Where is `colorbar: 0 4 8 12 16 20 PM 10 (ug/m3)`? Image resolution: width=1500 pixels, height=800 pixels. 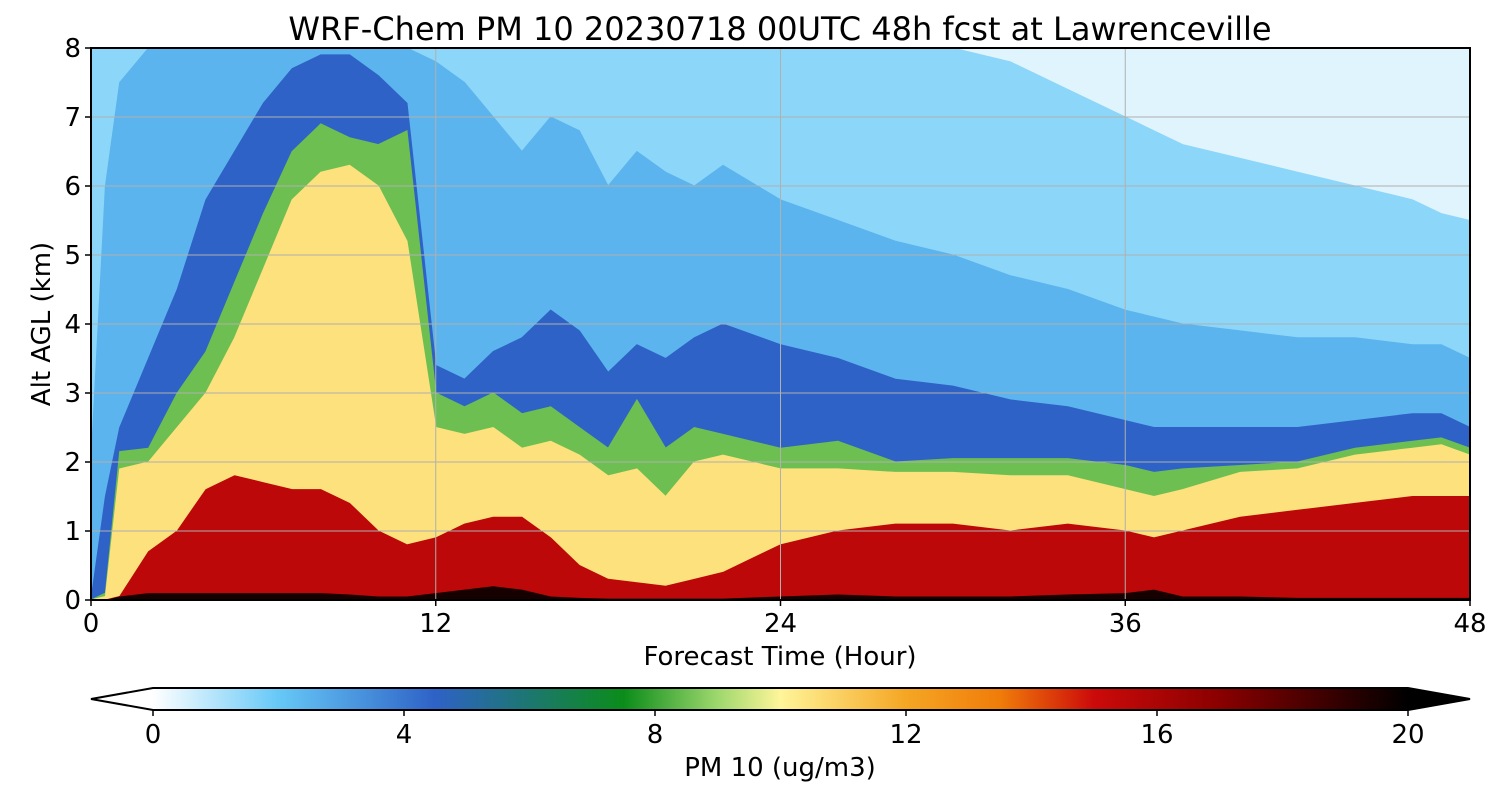 colorbar: 0 4 8 12 16 20 PM 10 (ug/m3) is located at coordinates (780, 735).